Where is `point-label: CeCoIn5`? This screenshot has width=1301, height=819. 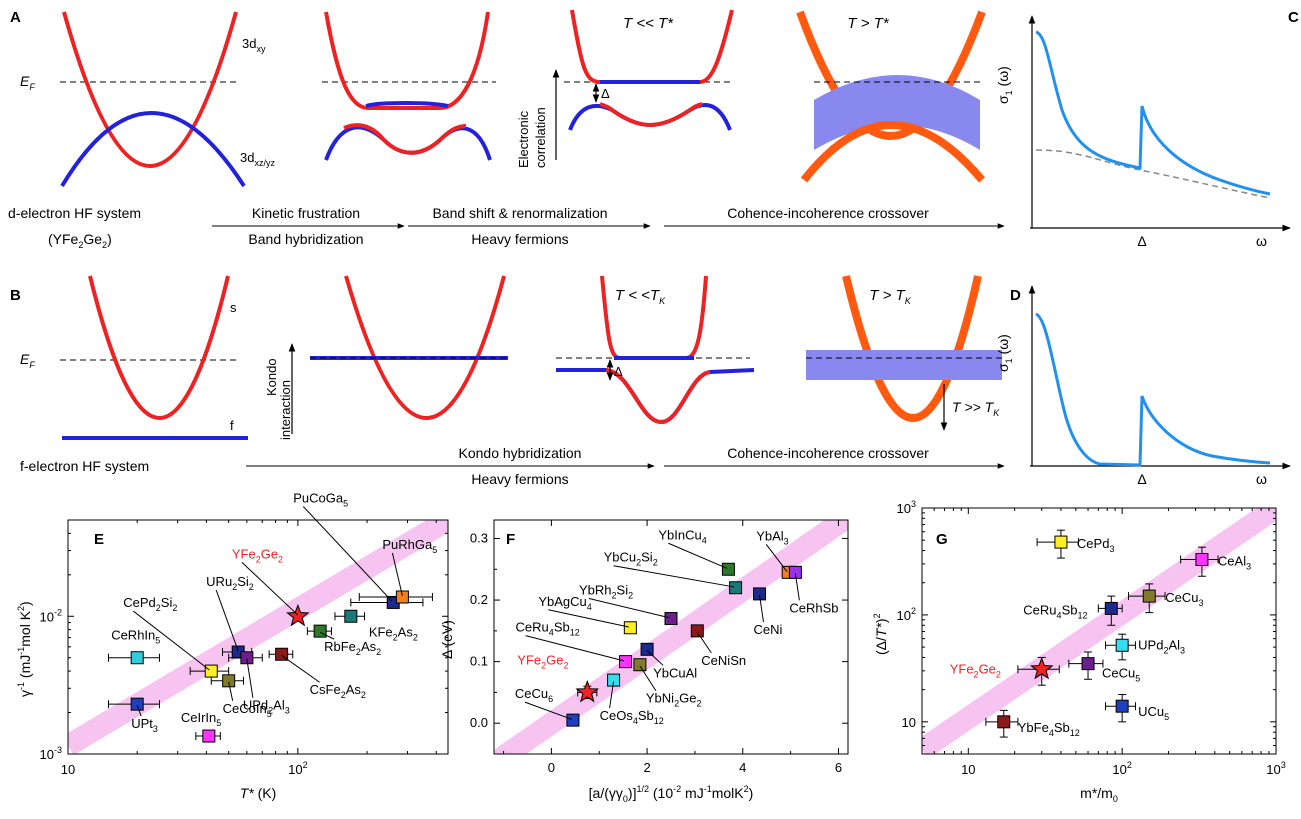 point-label: CeCoIn5 is located at coordinates (247, 710).